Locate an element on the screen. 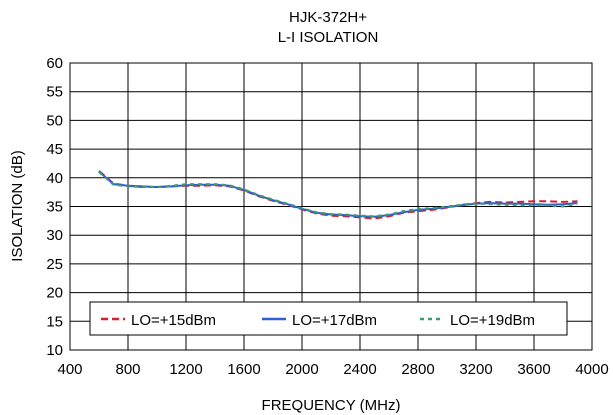 The height and width of the screenshot is (415, 613). x-tick-label: 800 is located at coordinates (127, 369).